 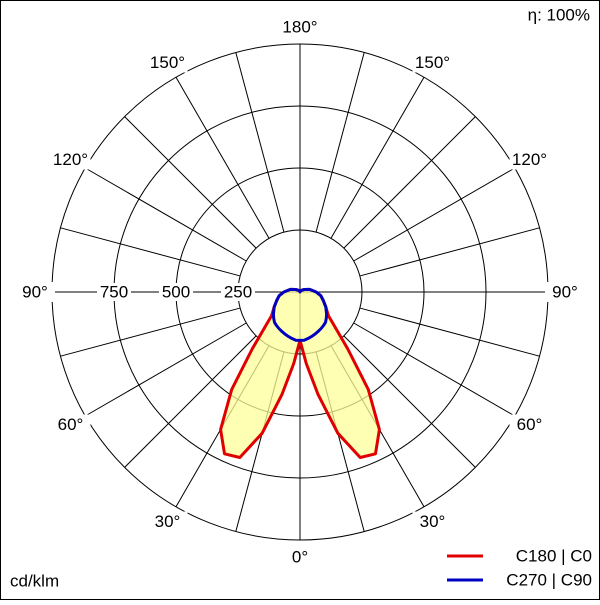 I want to click on unit-label: cd/klm, so click(x=34, y=580).